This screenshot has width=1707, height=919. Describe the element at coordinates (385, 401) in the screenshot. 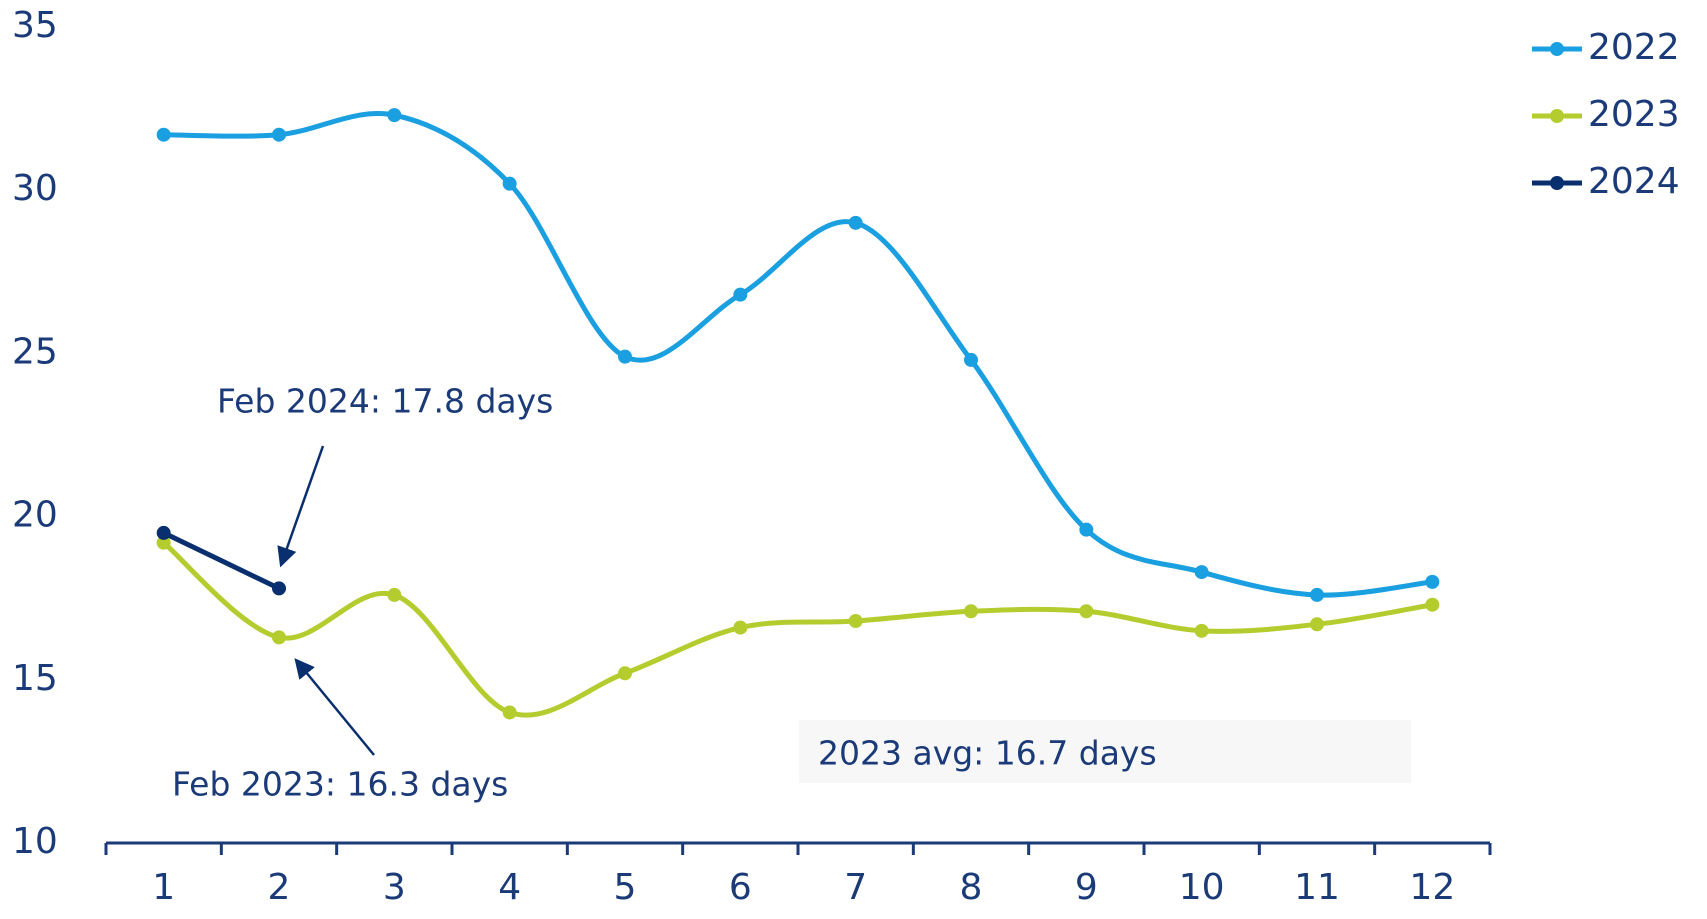

I see `annotation: Feb 2024: 17.8 days` at that location.